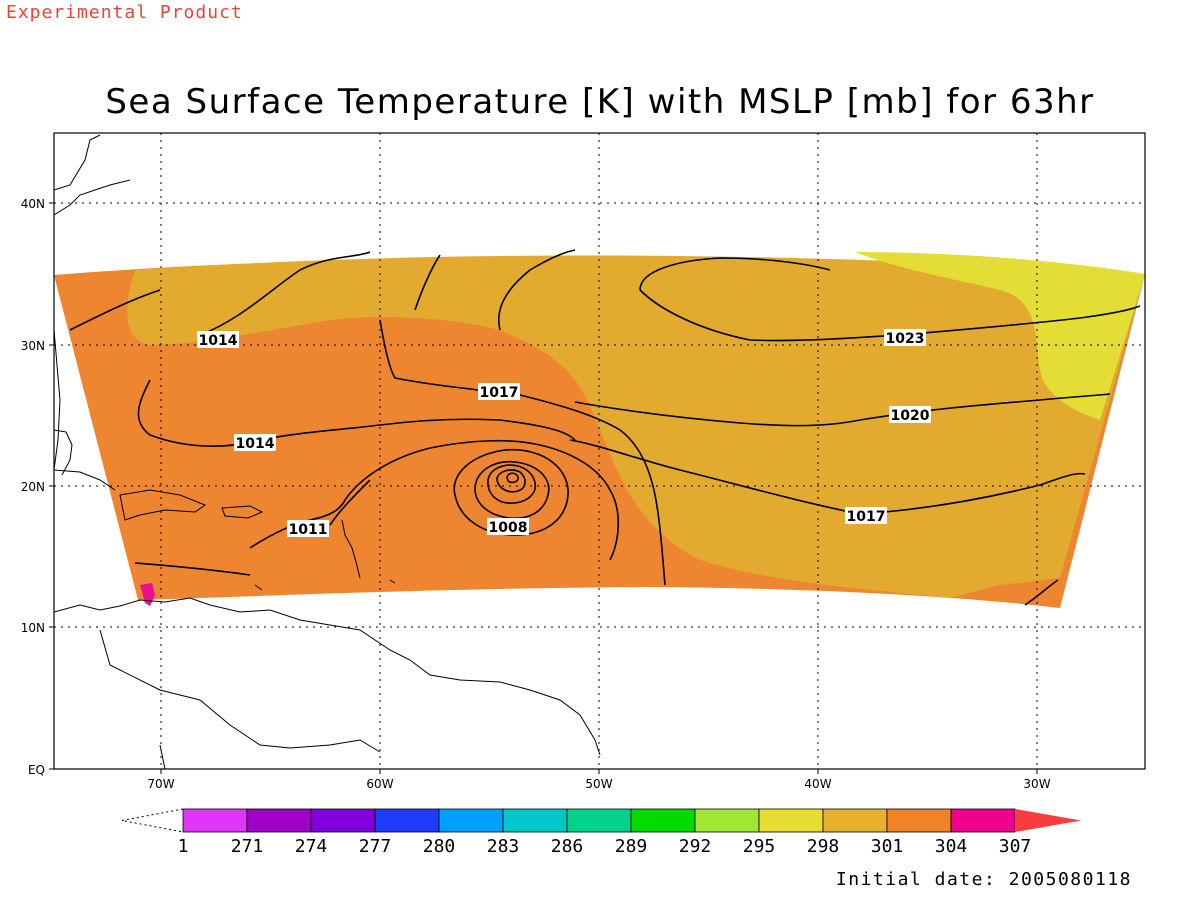 Image resolution: width=1200 pixels, height=900 pixels. What do you see at coordinates (375, 846) in the screenshot?
I see `colorbar-label: 277` at bounding box center [375, 846].